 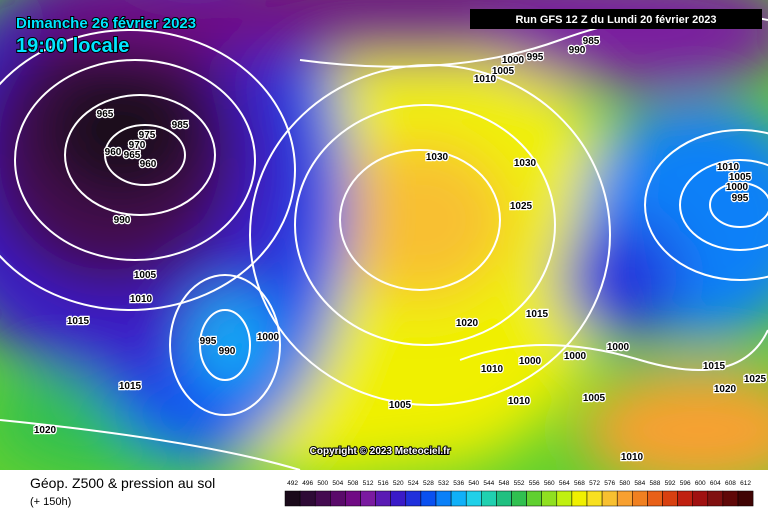 What do you see at coordinates (745, 483) in the screenshot?
I see `scale-label: 612` at bounding box center [745, 483].